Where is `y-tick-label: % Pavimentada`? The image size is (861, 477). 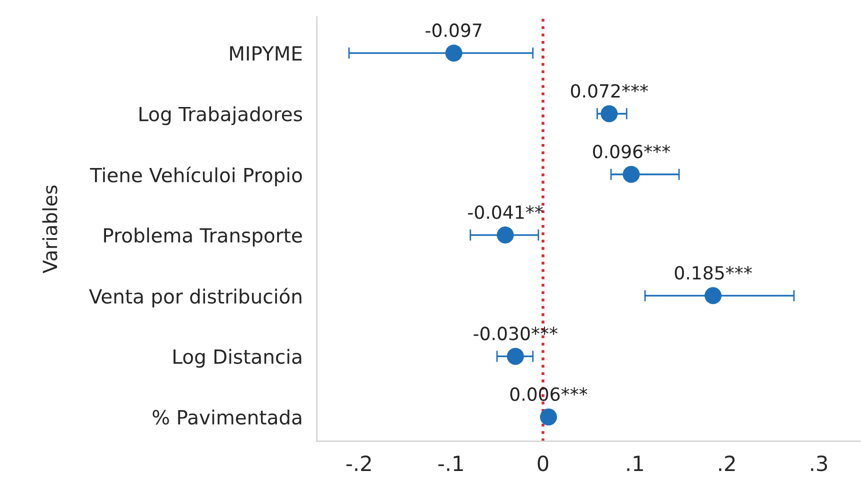
y-tick-label: % Pavimentada is located at coordinates (227, 417).